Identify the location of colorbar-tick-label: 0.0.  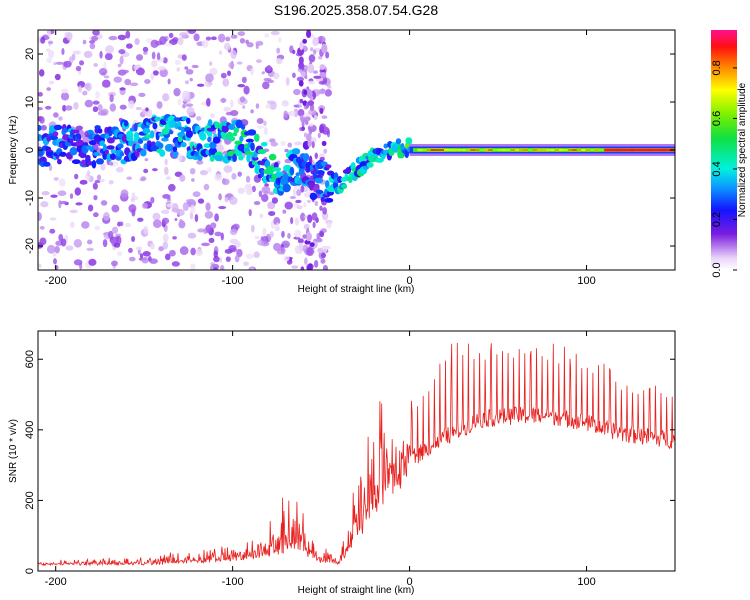
(717, 269).